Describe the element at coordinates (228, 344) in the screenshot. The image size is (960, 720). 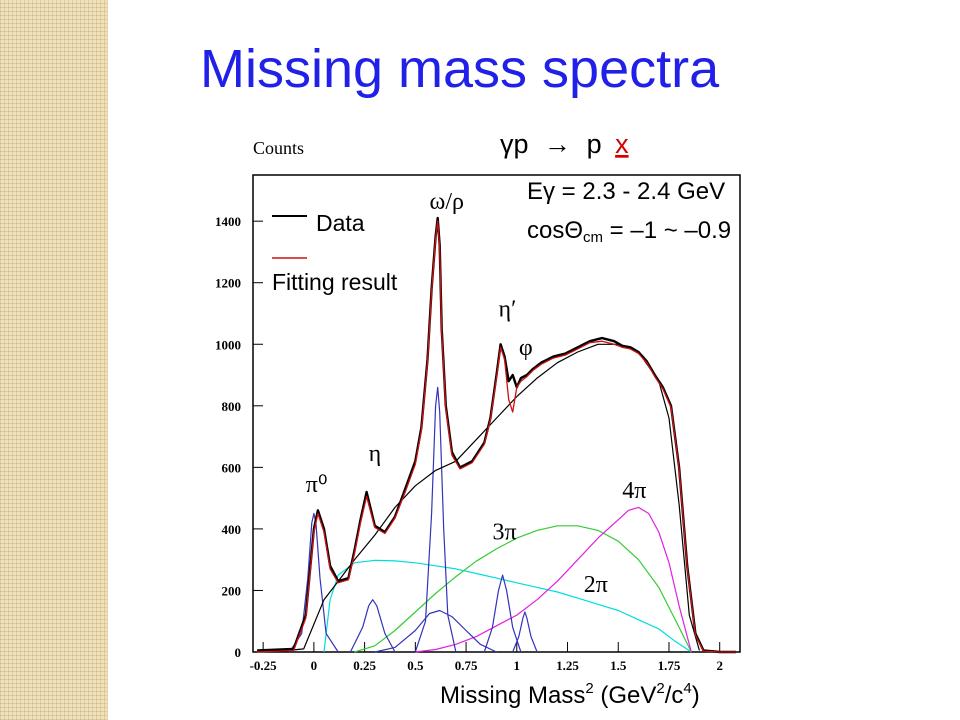
I see `y-tick-label: 1000` at that location.